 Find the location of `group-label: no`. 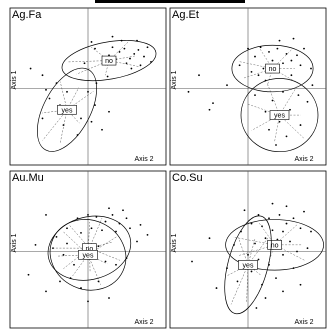

group-label: no is located at coordinates (275, 245).